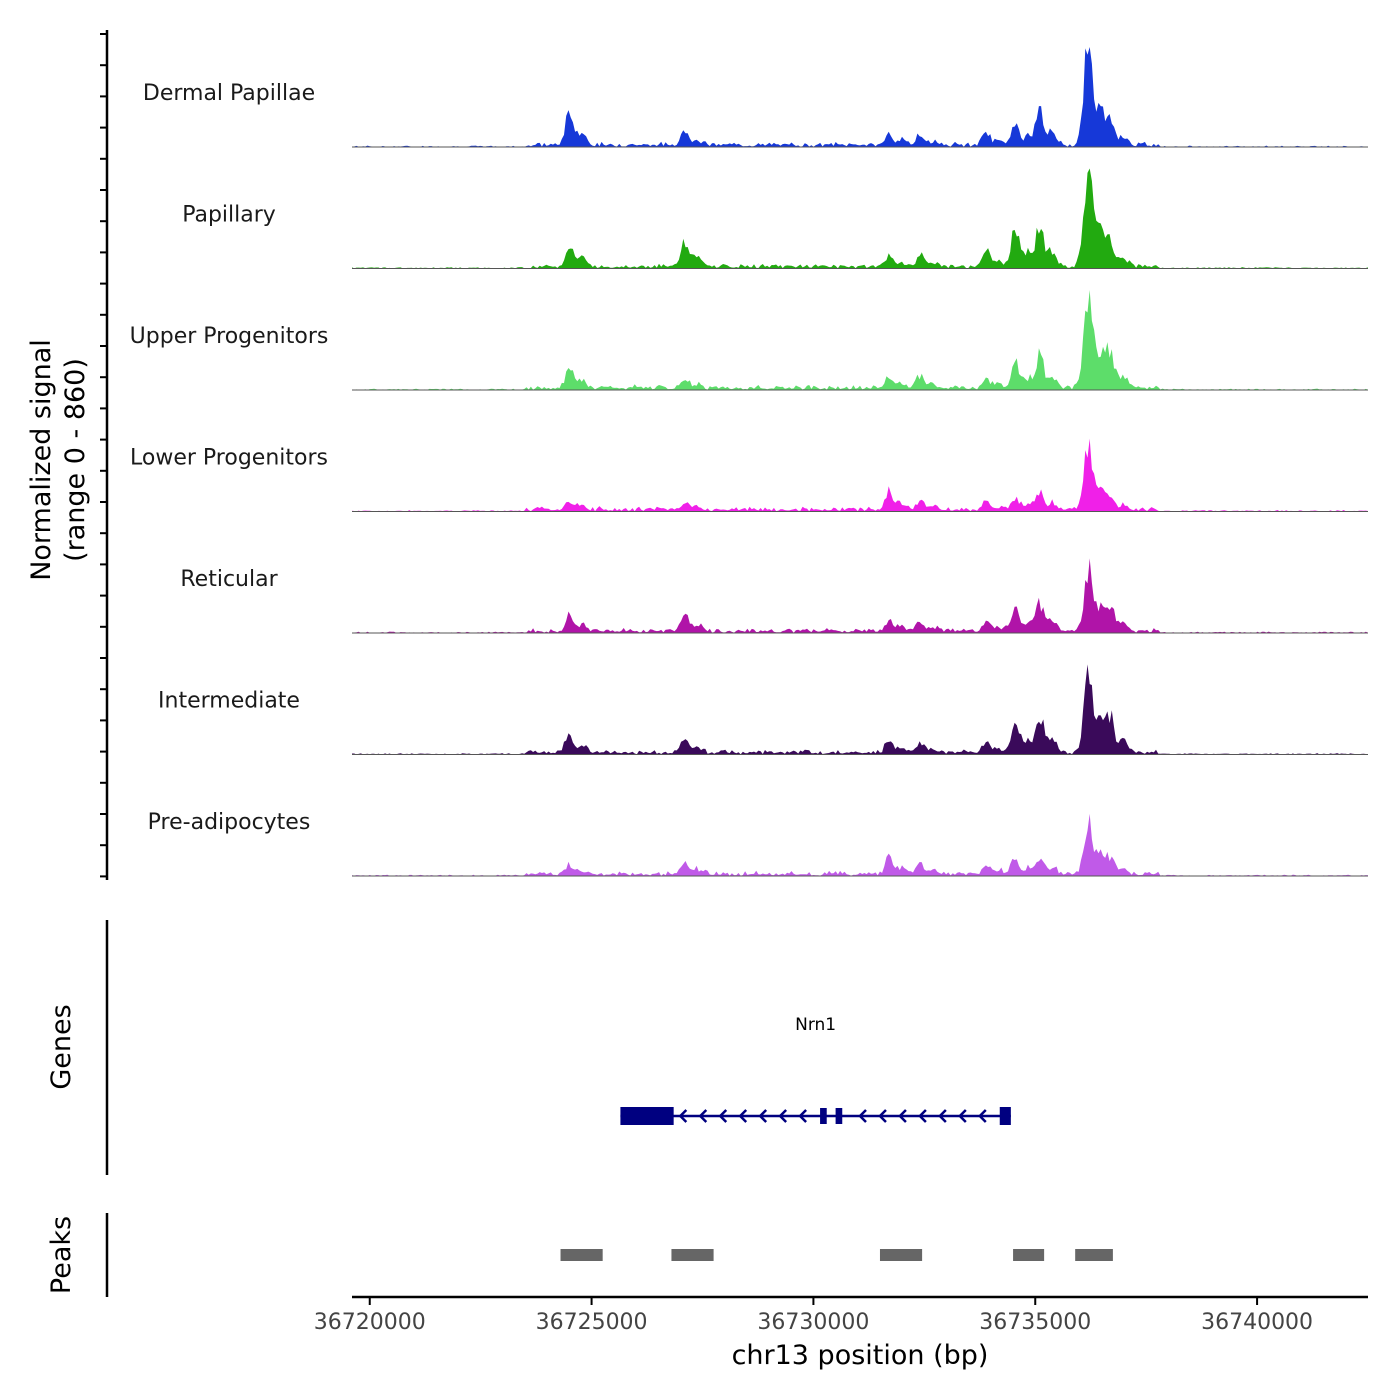 The width and height of the screenshot is (1400, 1400). I want to click on track-label: Upper Progenitors, so click(229, 336).